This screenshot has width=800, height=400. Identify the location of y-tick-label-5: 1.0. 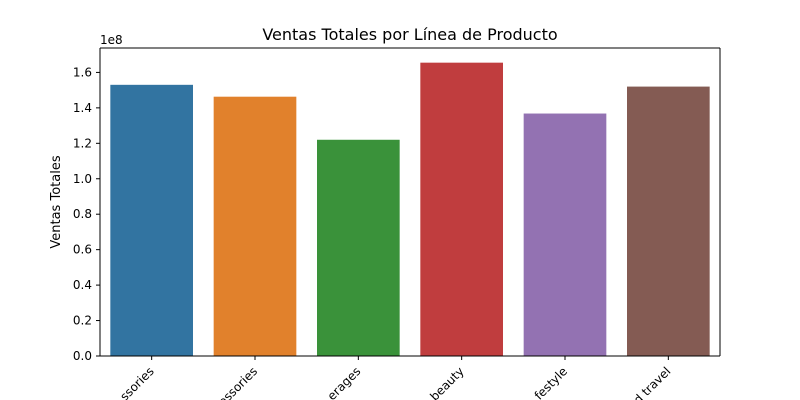
(82, 179).